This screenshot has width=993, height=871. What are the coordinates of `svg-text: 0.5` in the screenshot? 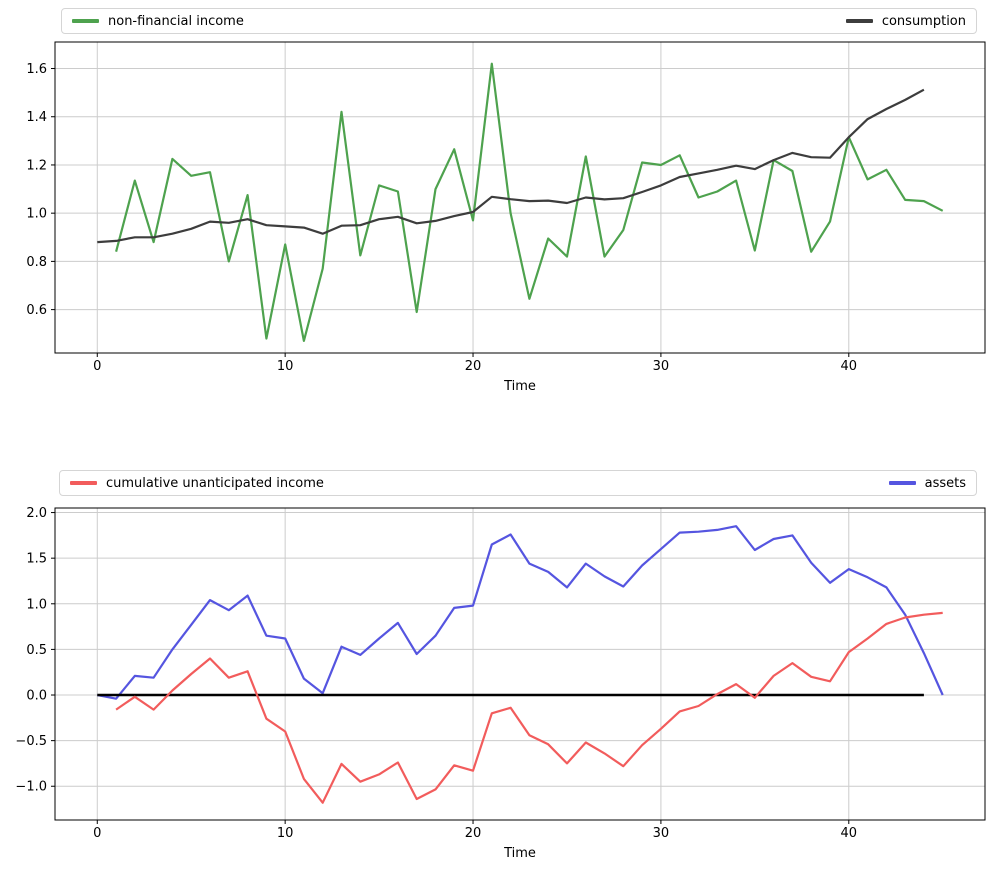 It's located at (36, 650).